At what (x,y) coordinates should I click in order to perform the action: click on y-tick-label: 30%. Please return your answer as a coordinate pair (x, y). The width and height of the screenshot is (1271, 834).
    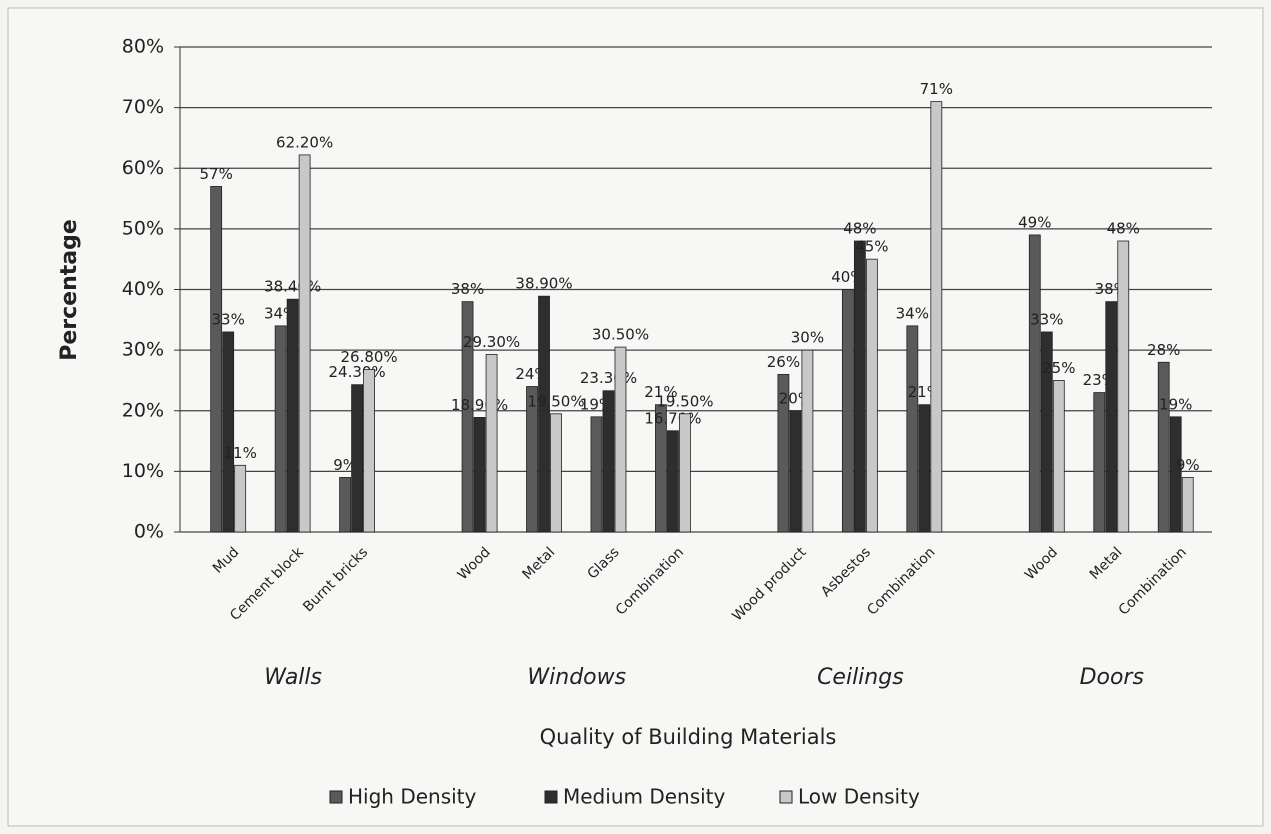
    Looking at the image, I should click on (143, 350).